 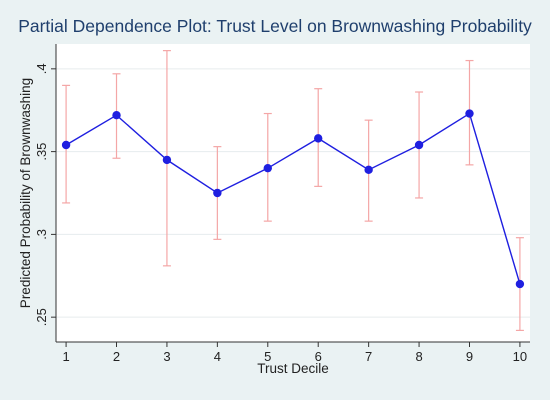 What do you see at coordinates (166, 356) in the screenshot?
I see `x-tick-label: 3` at bounding box center [166, 356].